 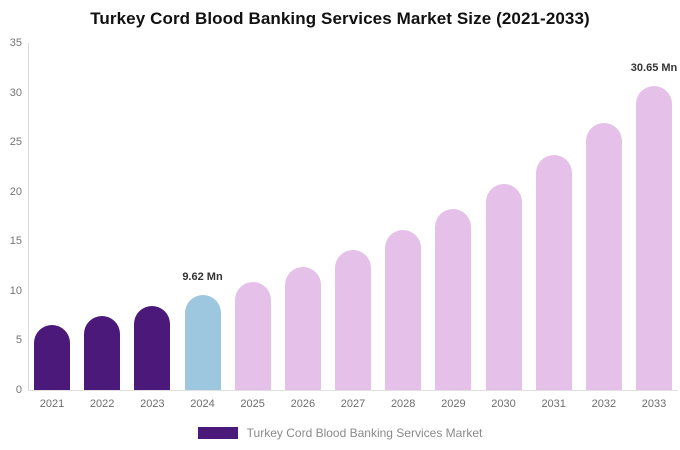 I want to click on x-axis-tick-label: 2030, so click(x=503, y=404).